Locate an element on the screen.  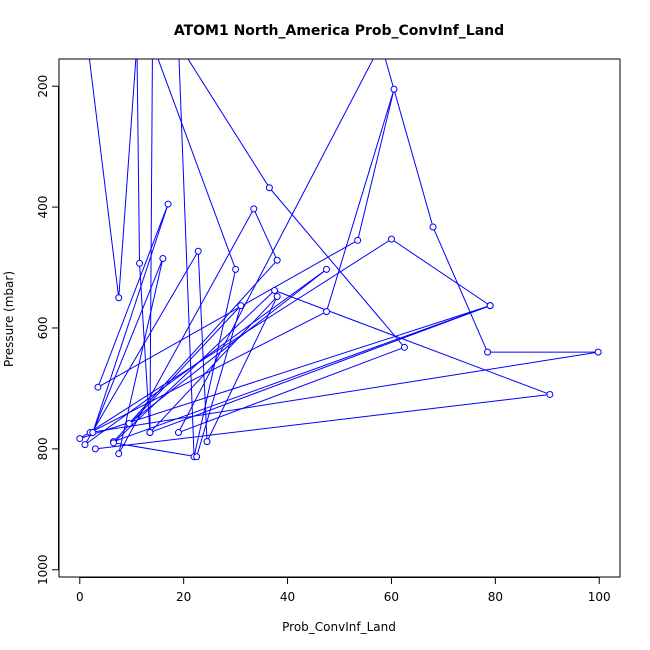
x-axis-label: Prob_ConvInf_Land is located at coordinates (339, 627).